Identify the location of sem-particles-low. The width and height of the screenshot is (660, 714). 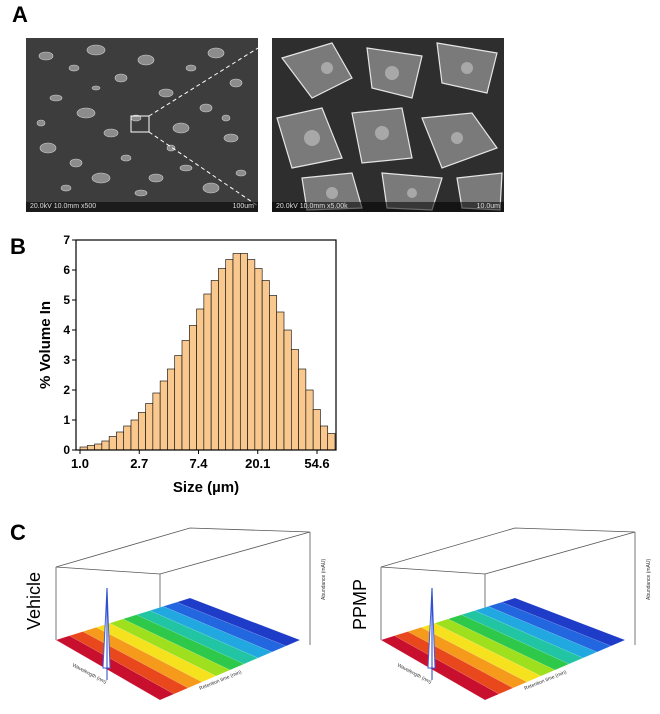
(142, 125).